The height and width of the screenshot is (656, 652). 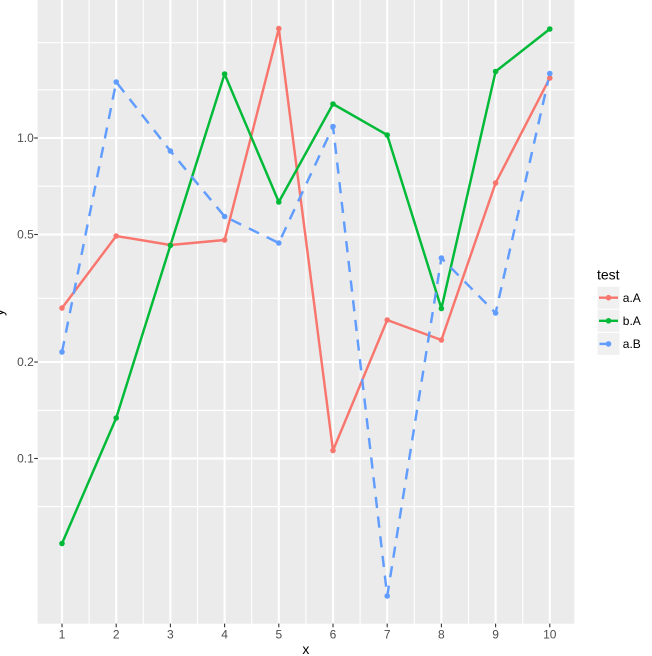 What do you see at coordinates (25, 459) in the screenshot?
I see `svg-text: 0.1` at bounding box center [25, 459].